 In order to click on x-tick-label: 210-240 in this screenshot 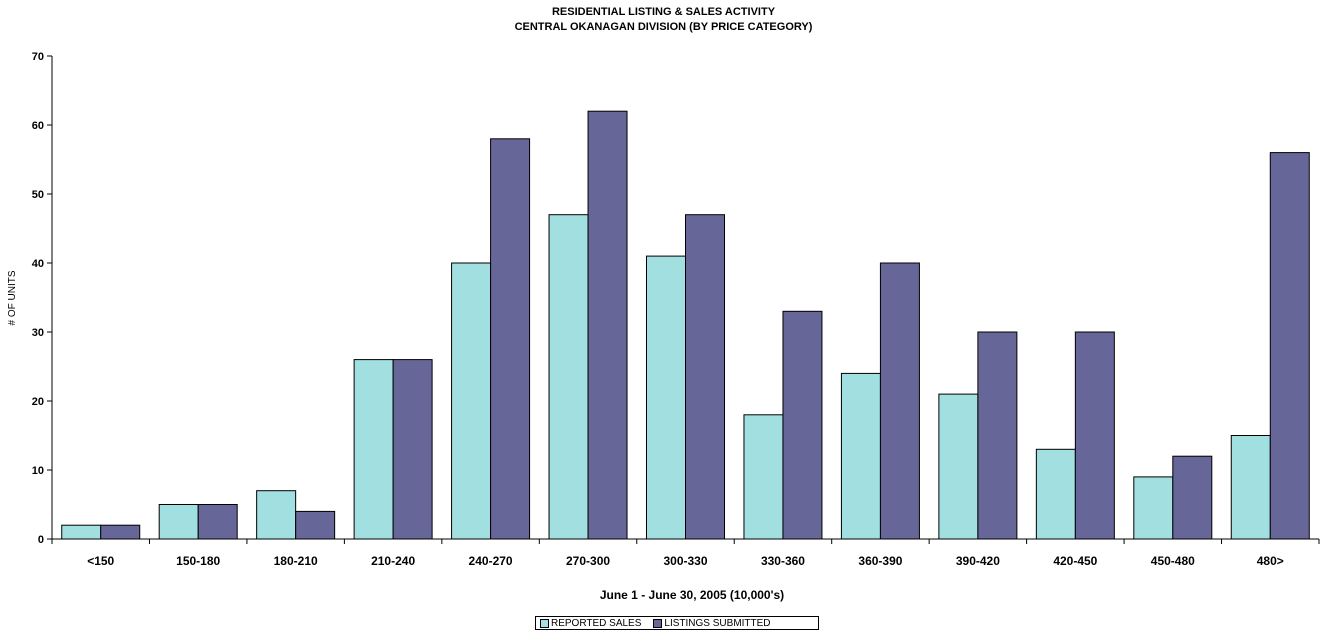, I will do `click(393, 561)`.